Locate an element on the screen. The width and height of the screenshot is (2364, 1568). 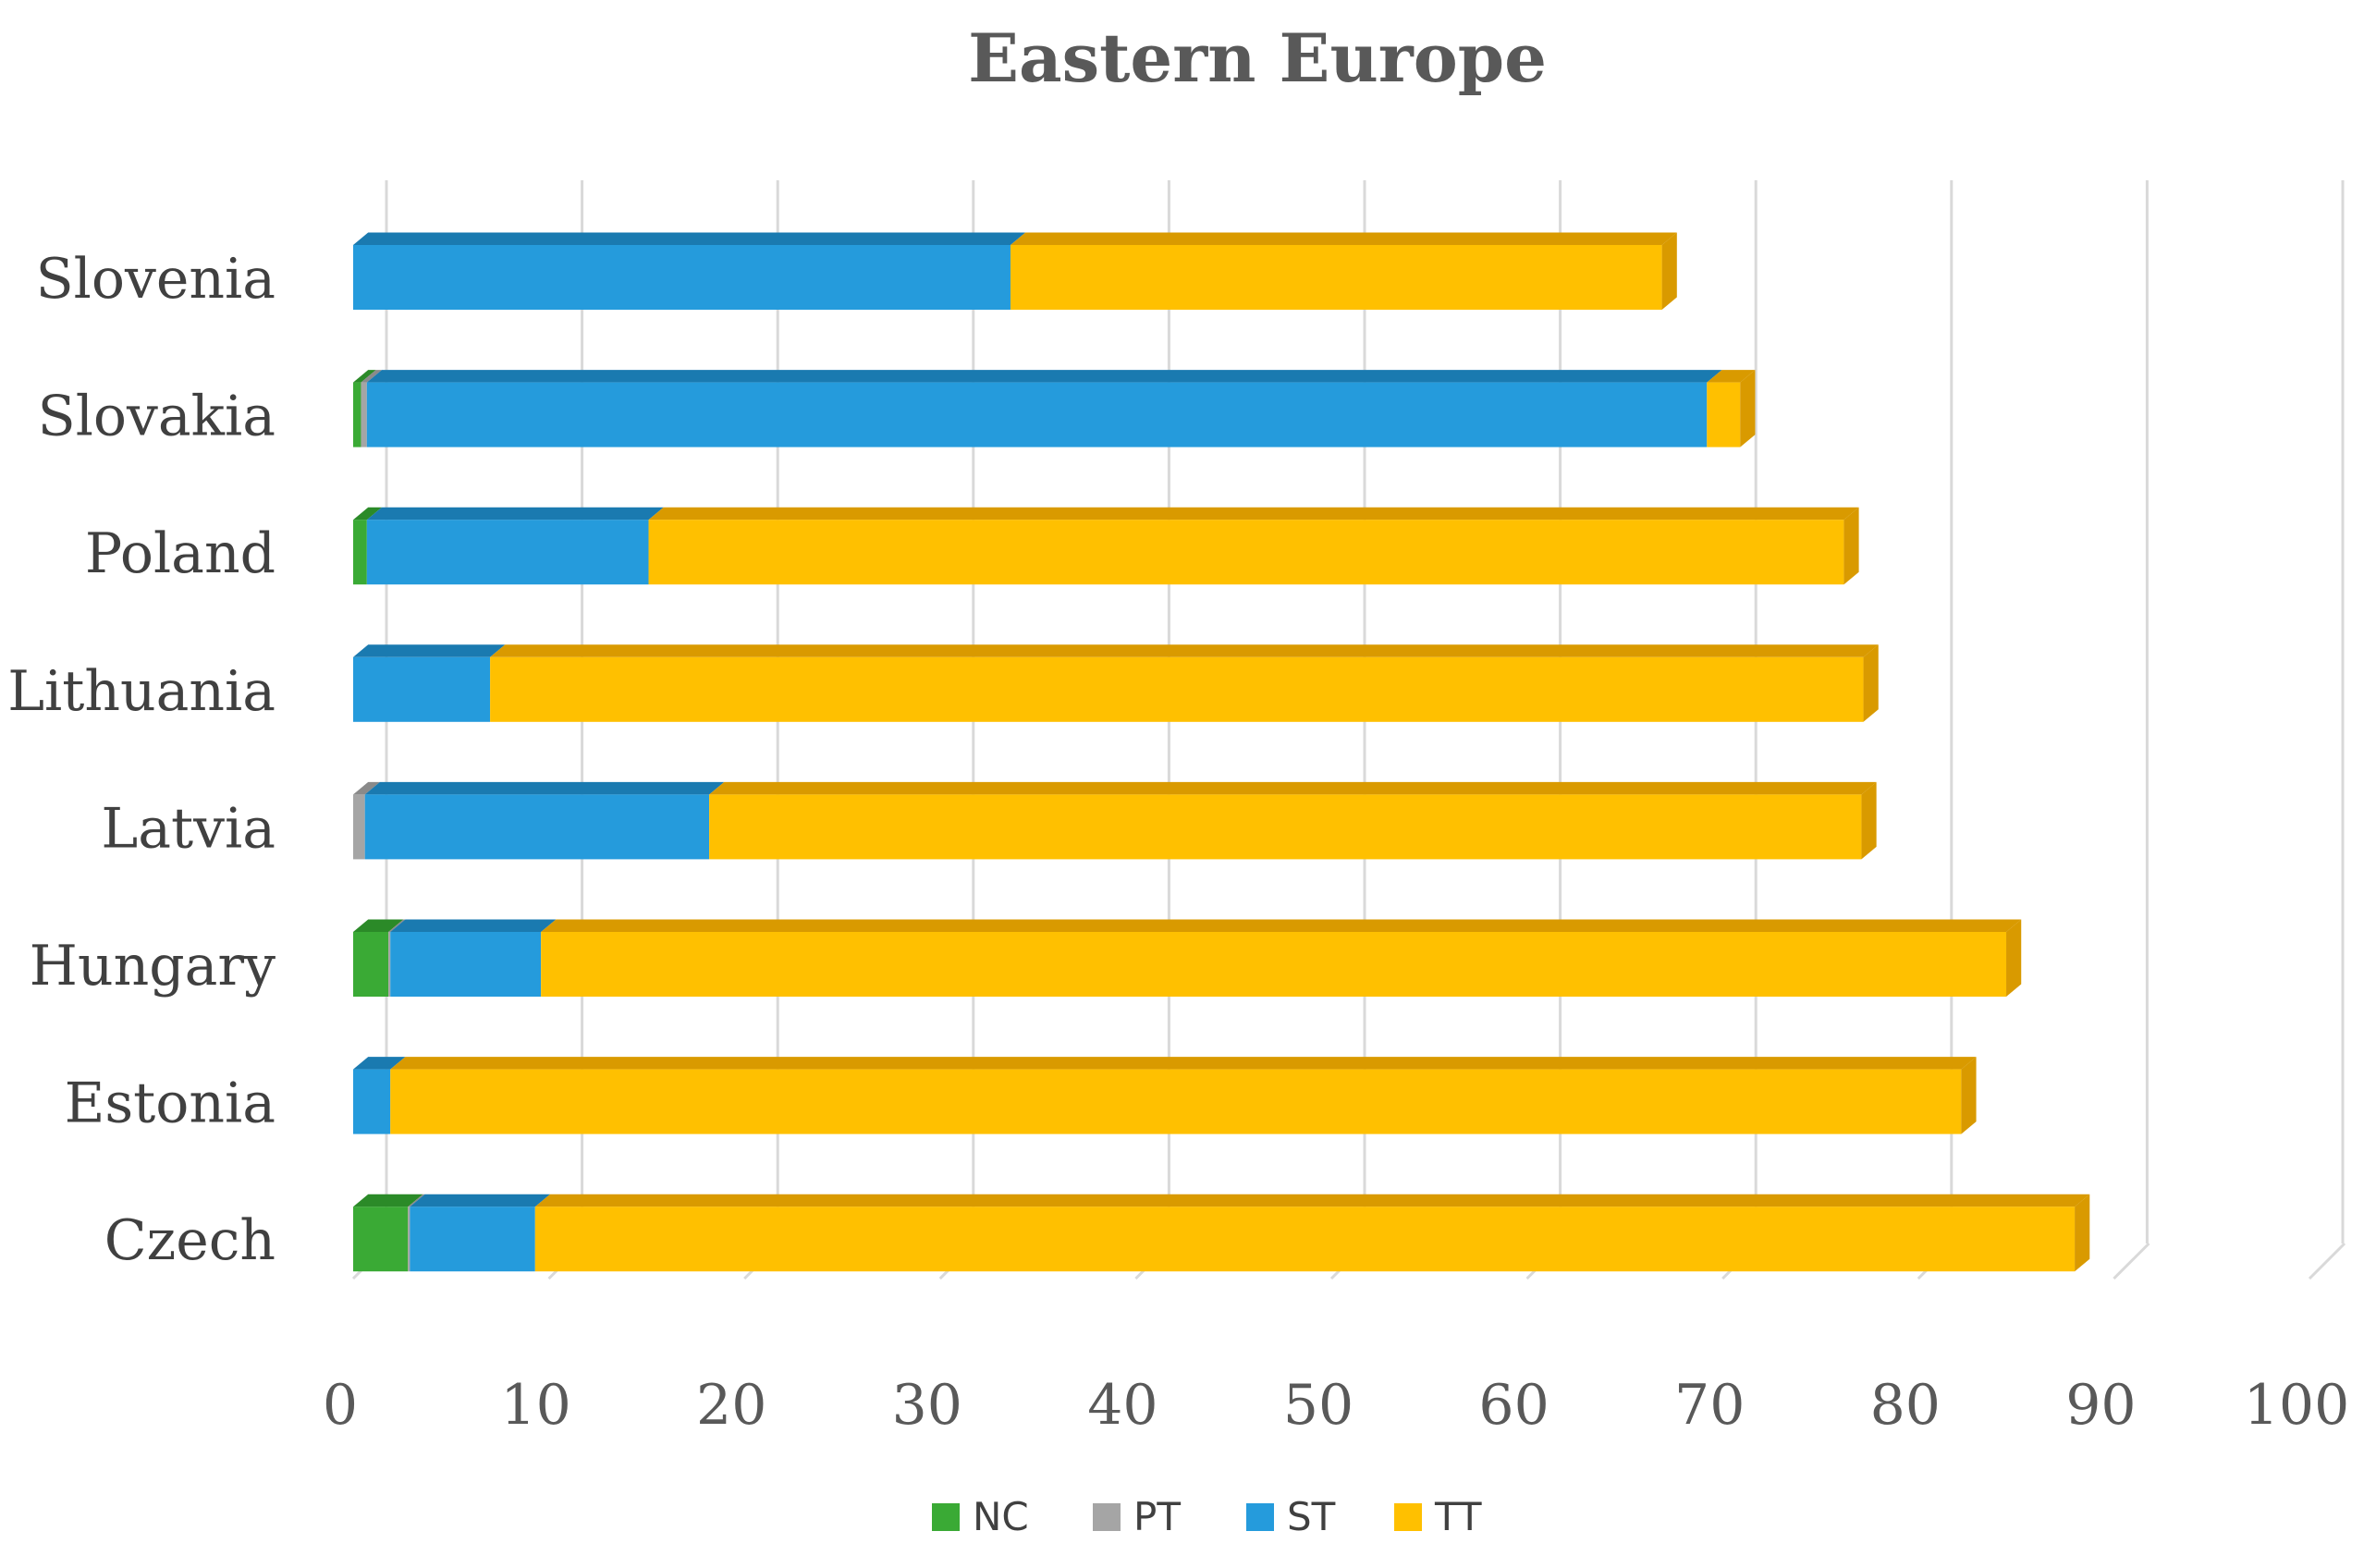
bar-slovakia-nc is located at coordinates (364, 409).